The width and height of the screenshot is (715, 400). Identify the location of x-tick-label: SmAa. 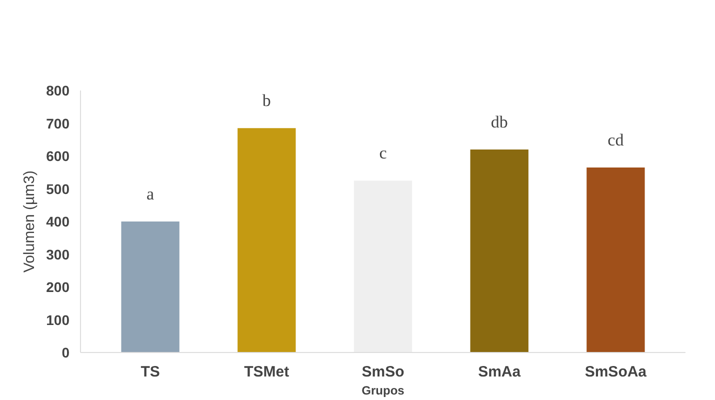
(500, 372).